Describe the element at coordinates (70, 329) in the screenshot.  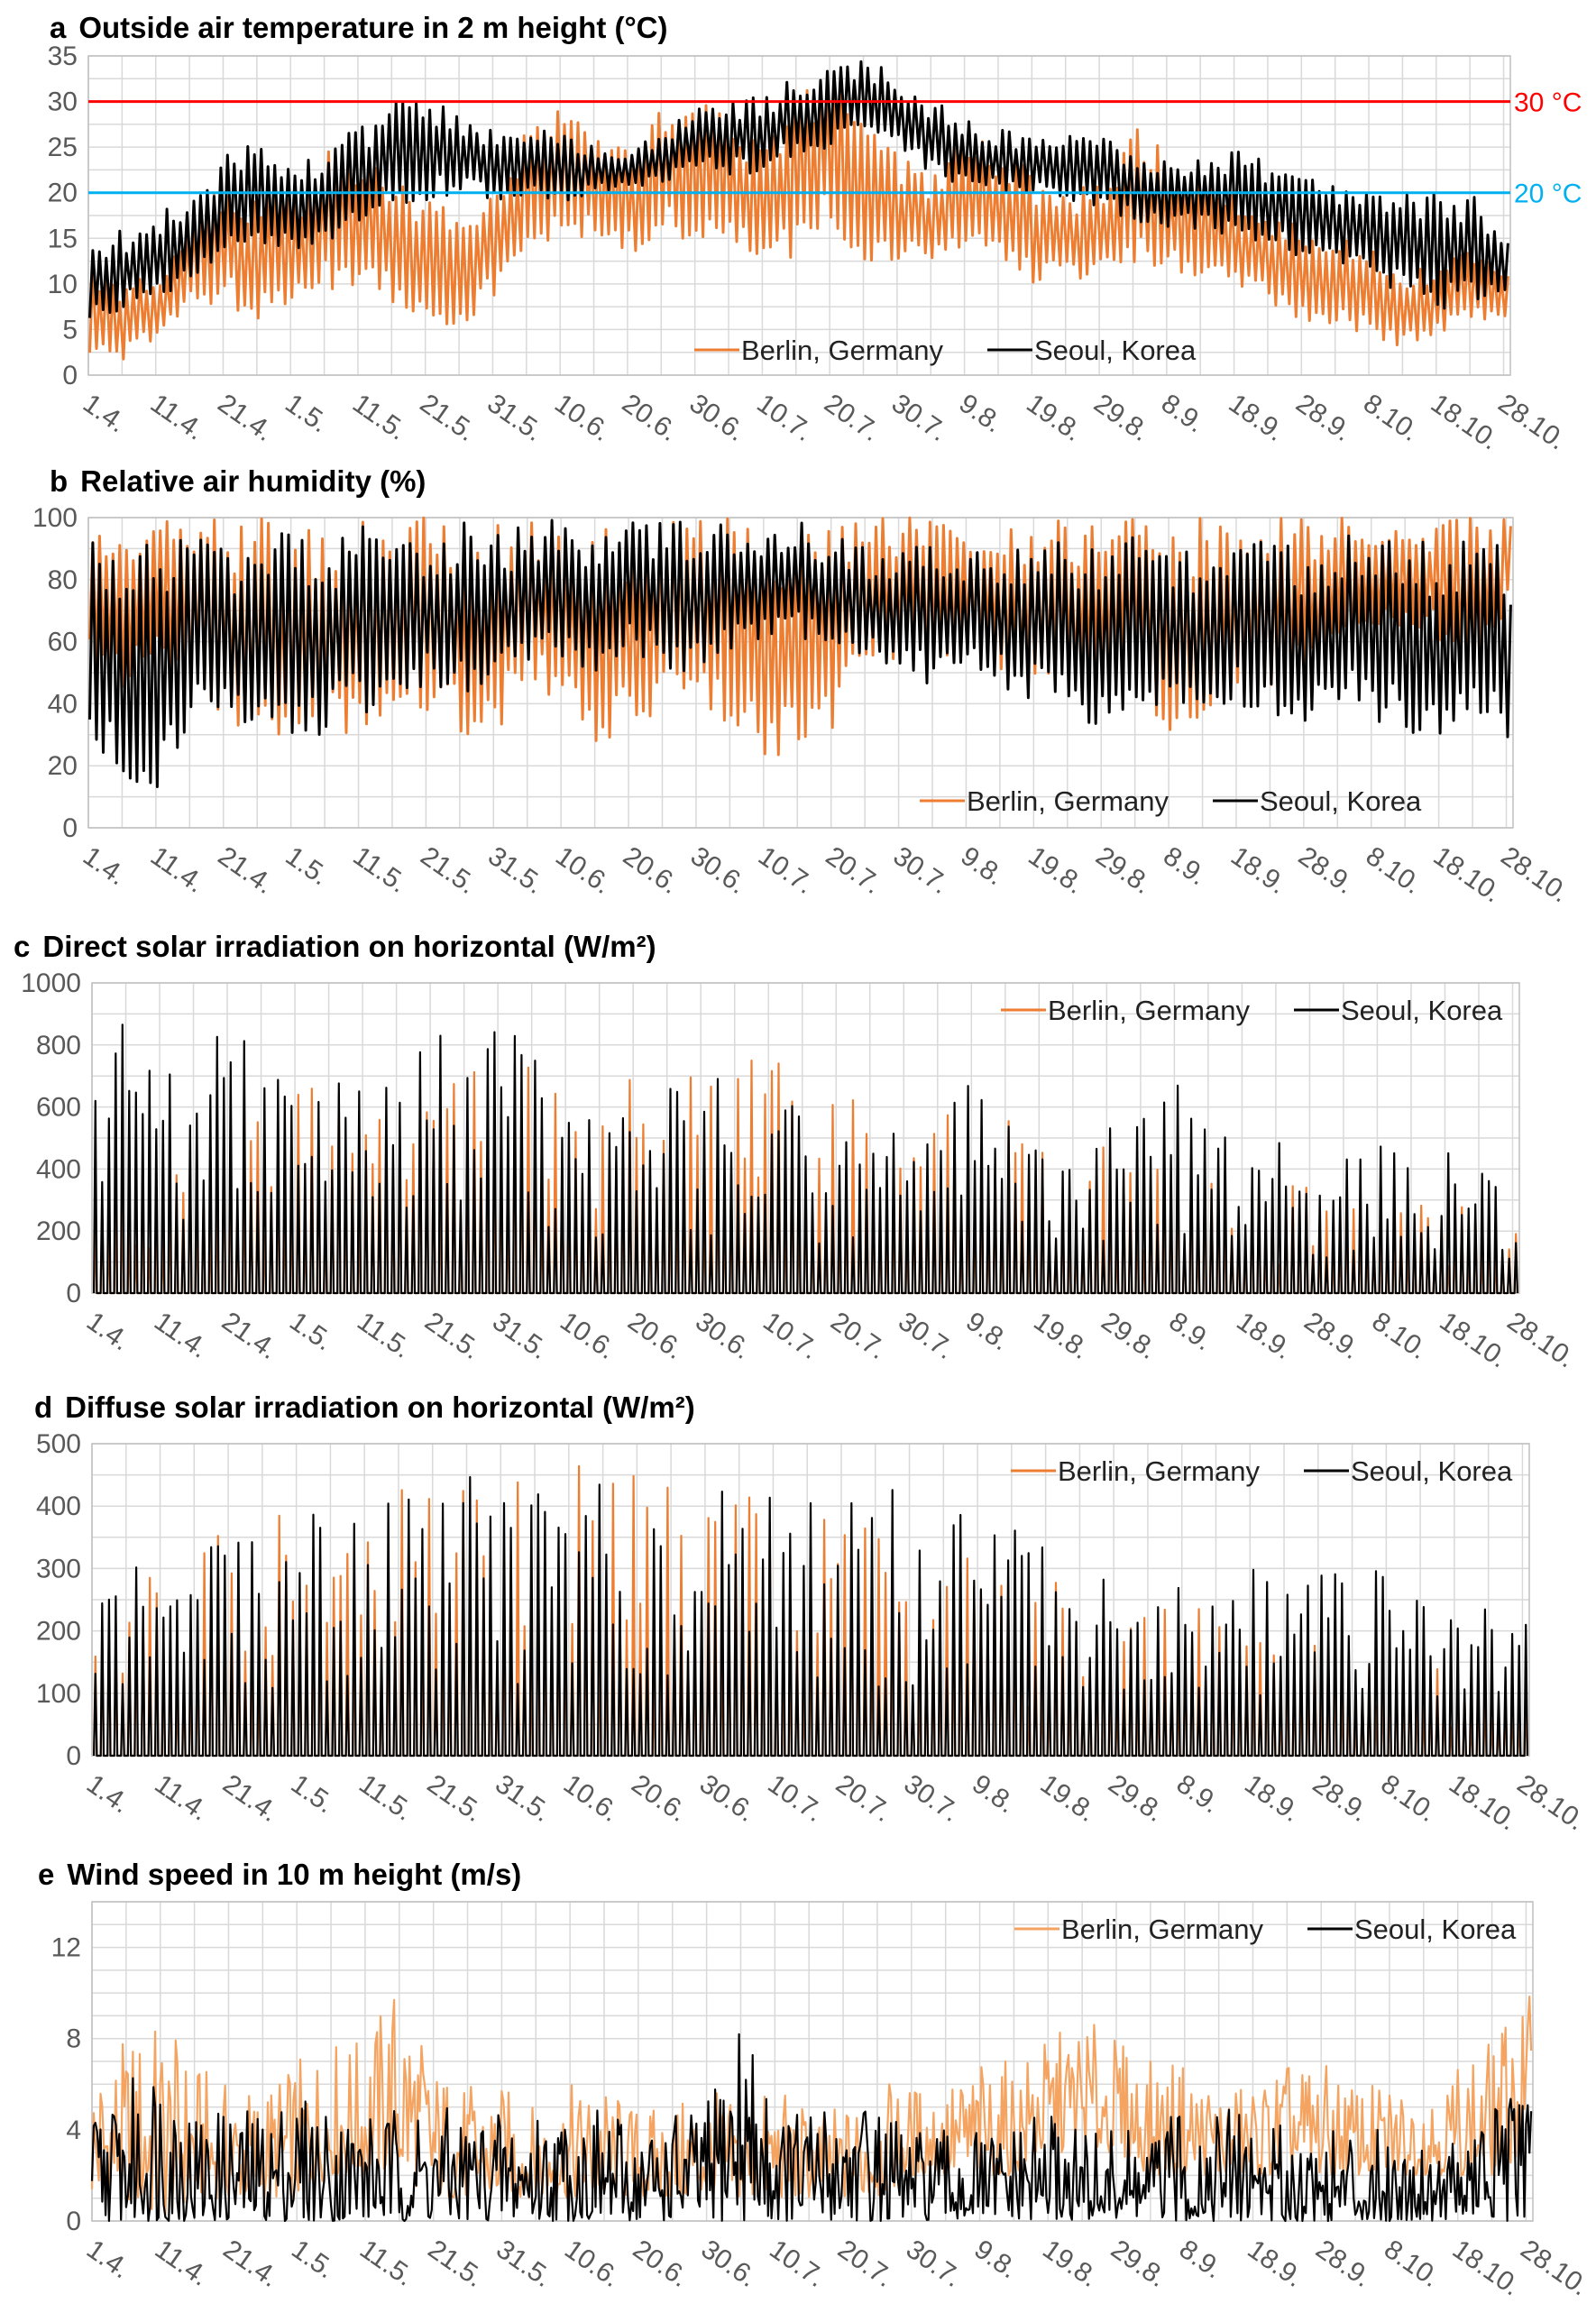
I see `y-tick-label: 5` at that location.